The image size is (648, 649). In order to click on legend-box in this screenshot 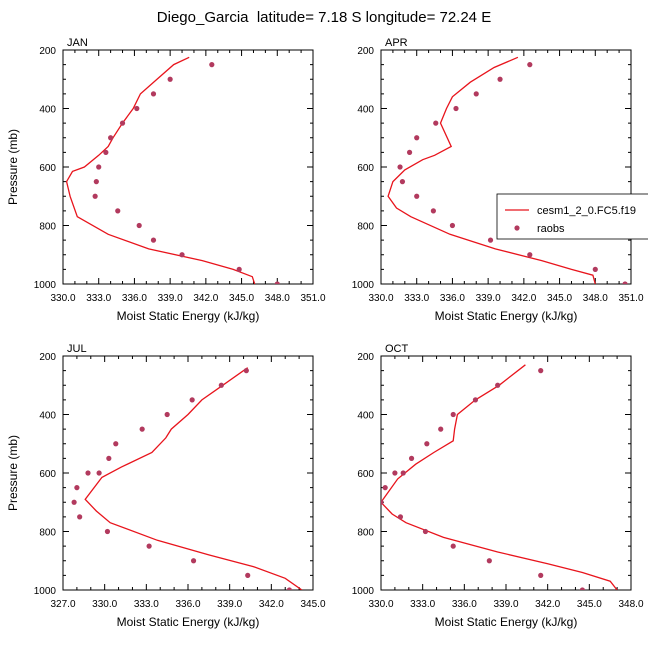, I will do `click(572, 216)`.